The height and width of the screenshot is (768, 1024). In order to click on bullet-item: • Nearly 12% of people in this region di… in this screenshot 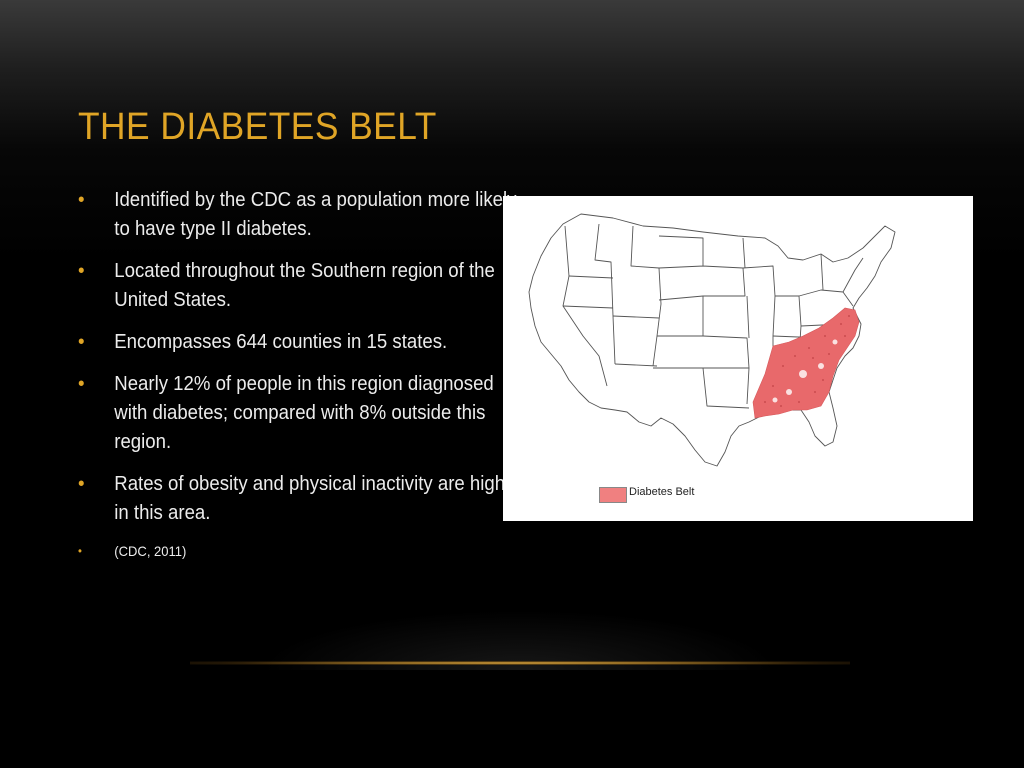, I will do `click(300, 413)`.